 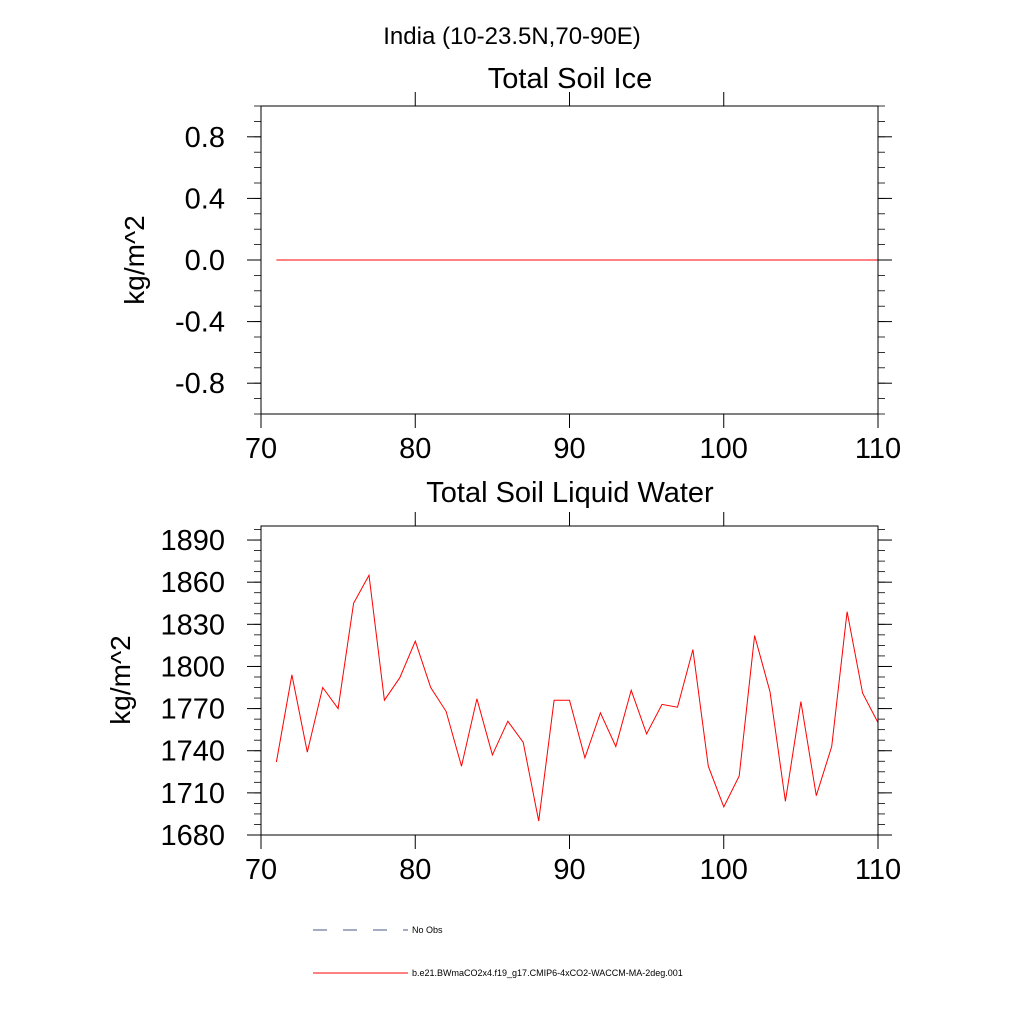 I want to click on panel-2-y-tick-label: 1680, so click(x=192, y=836).